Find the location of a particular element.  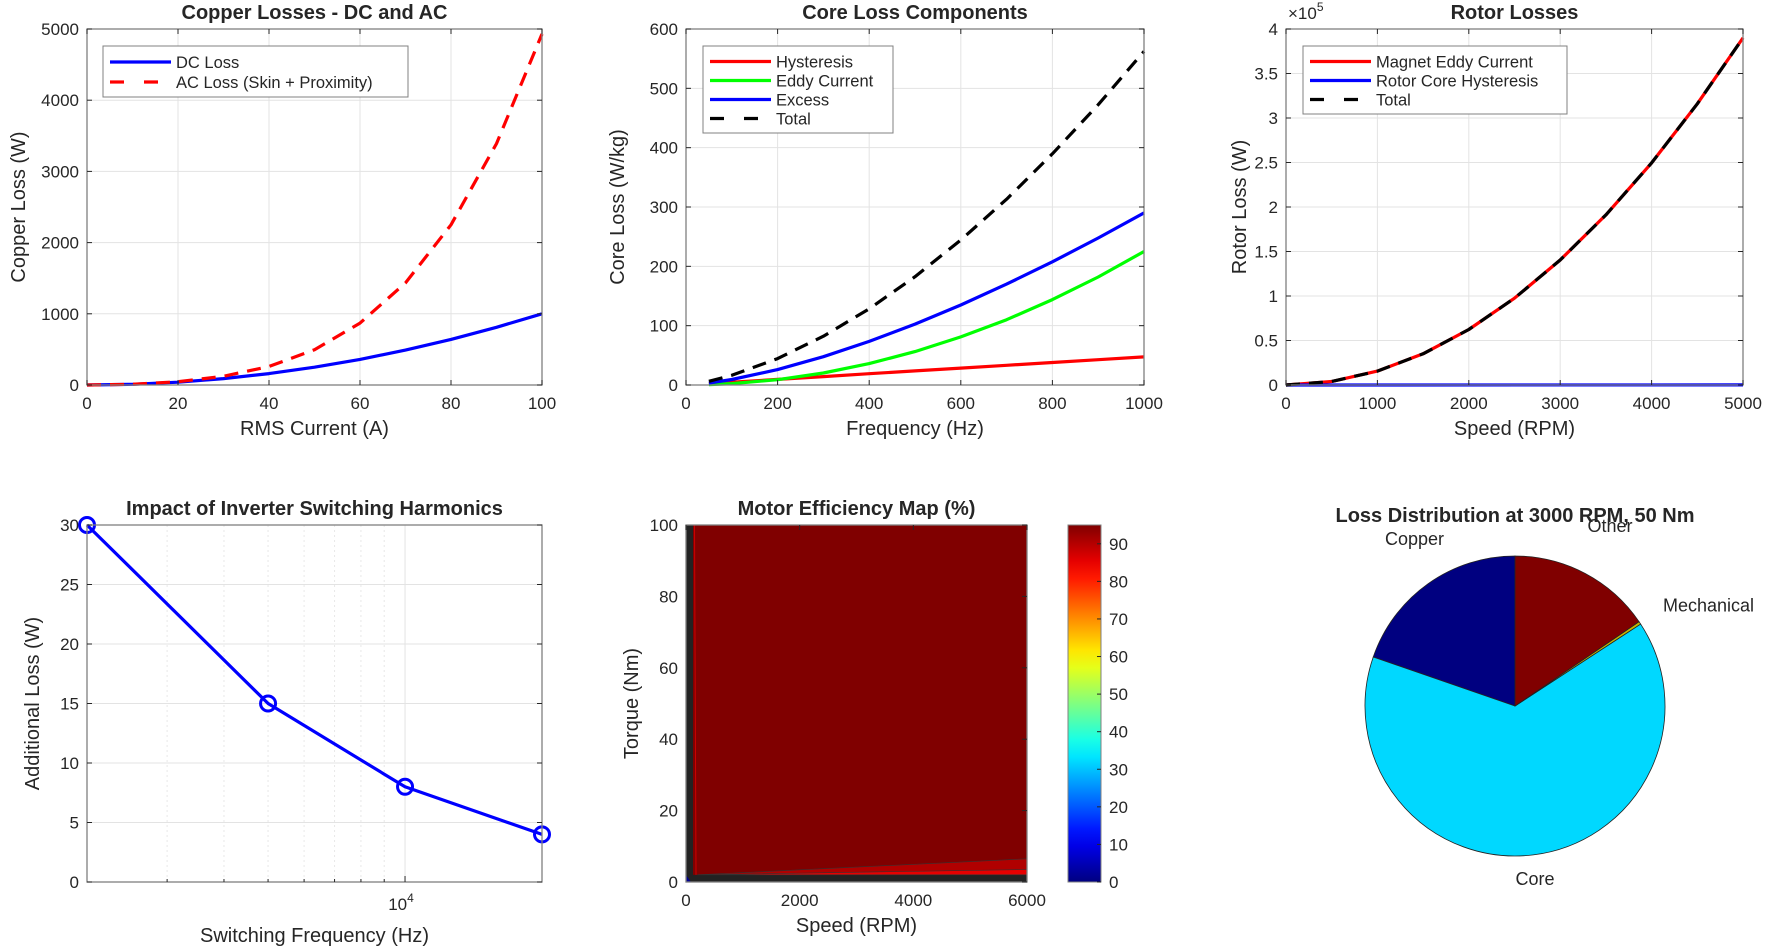

y-tick-label: 4 is located at coordinates (1273, 29).